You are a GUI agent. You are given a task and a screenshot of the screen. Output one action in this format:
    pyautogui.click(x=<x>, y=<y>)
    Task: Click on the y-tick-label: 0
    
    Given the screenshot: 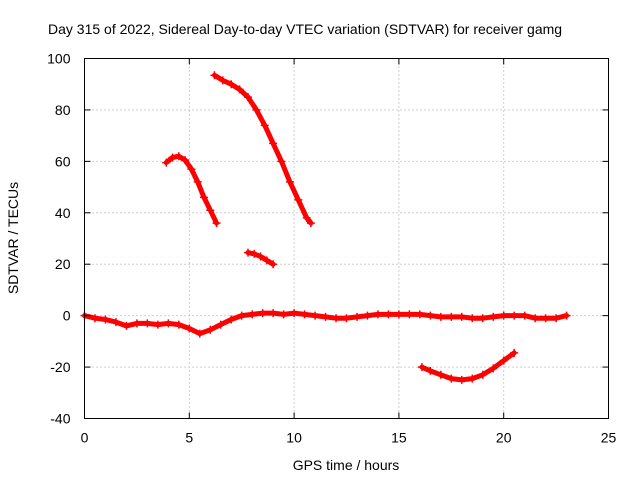 What is the action you would take?
    pyautogui.click(x=67, y=316)
    